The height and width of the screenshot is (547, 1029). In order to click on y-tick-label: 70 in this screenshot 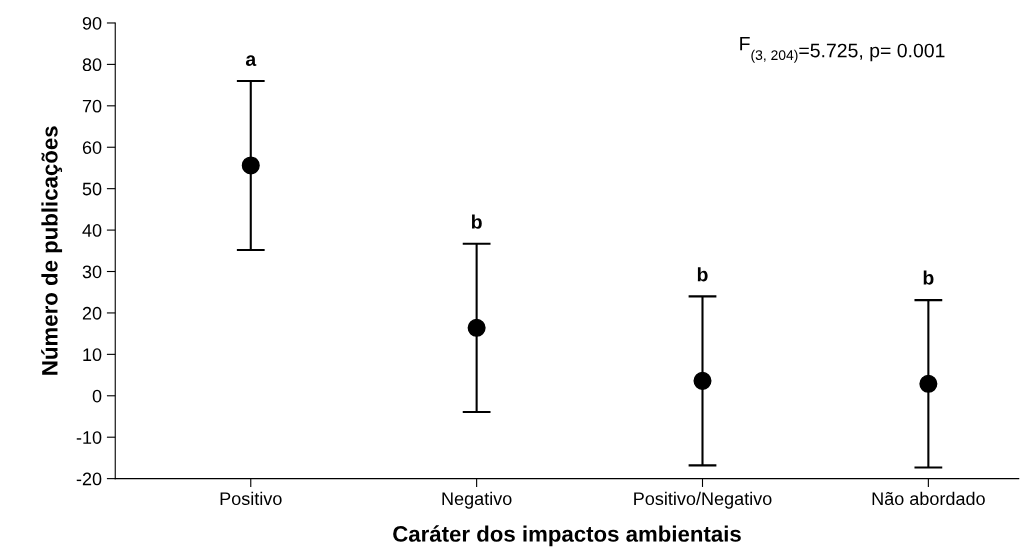, I will do `click(92, 106)`.